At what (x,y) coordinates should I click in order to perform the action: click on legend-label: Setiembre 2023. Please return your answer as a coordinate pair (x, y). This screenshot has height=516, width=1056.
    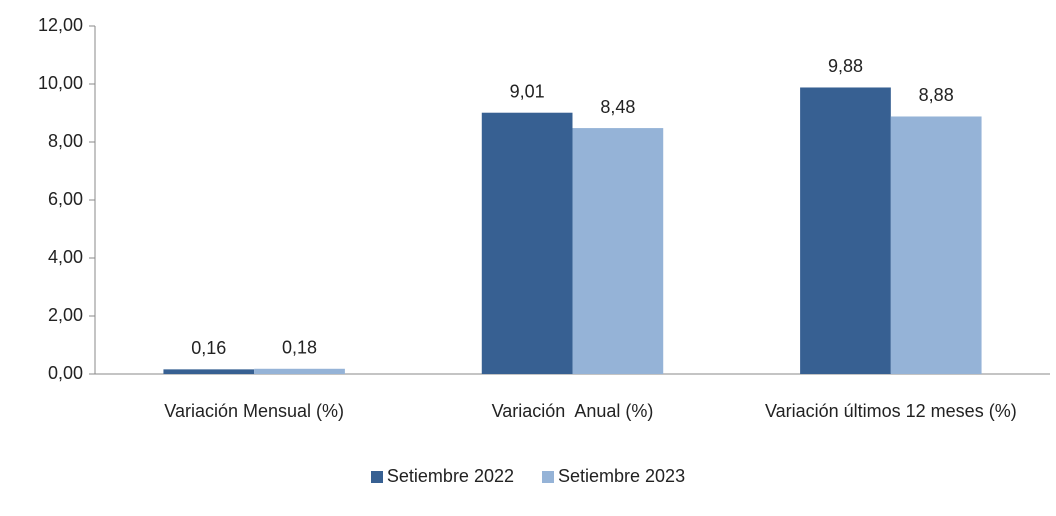
    Looking at the image, I should click on (622, 476).